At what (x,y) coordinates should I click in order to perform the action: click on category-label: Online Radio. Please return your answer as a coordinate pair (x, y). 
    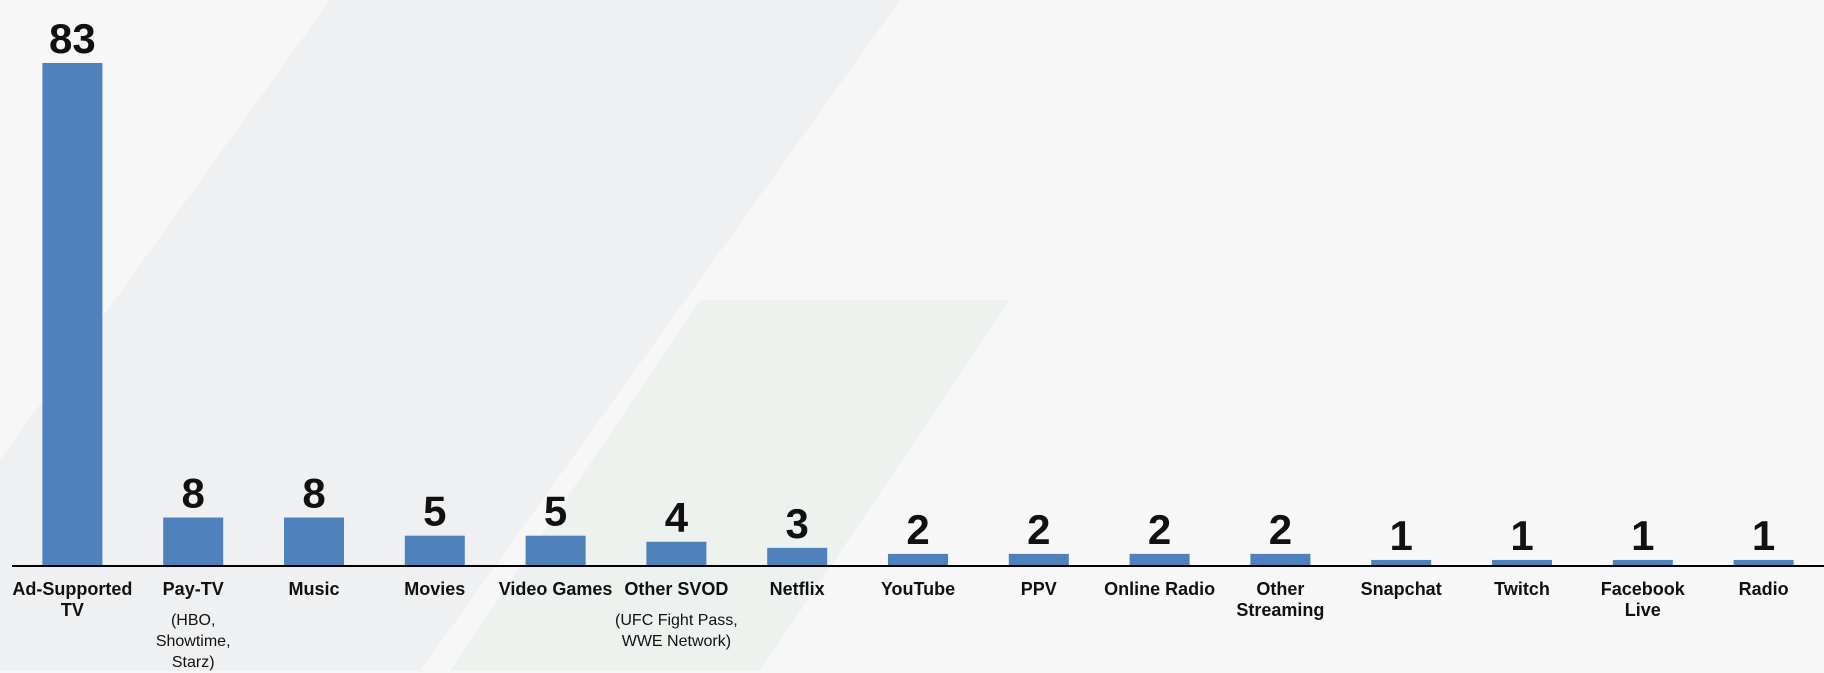
    Looking at the image, I should click on (1160, 589).